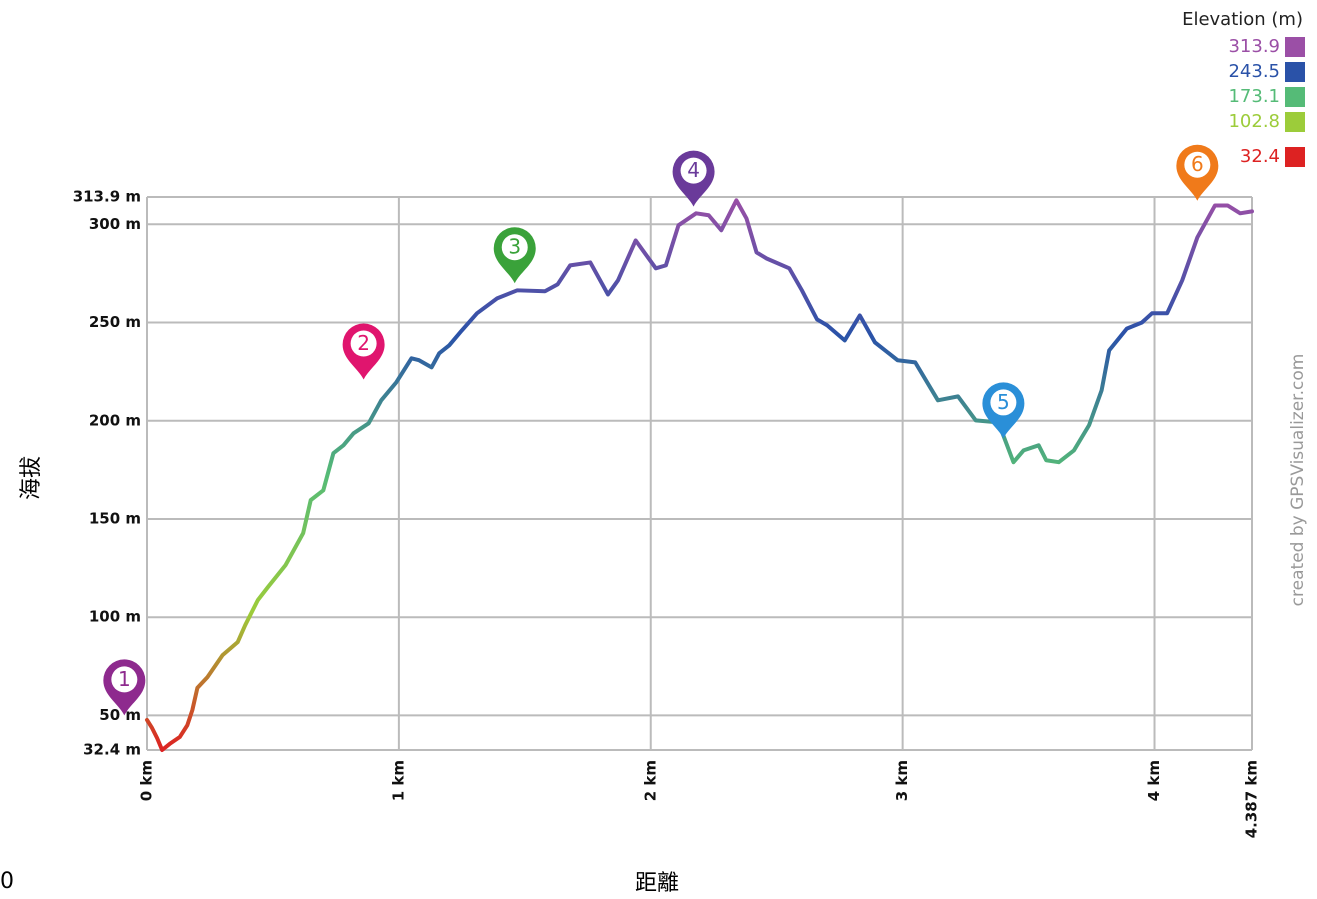  What do you see at coordinates (115, 322) in the screenshot?
I see `y-tick-label: 250 m` at bounding box center [115, 322].